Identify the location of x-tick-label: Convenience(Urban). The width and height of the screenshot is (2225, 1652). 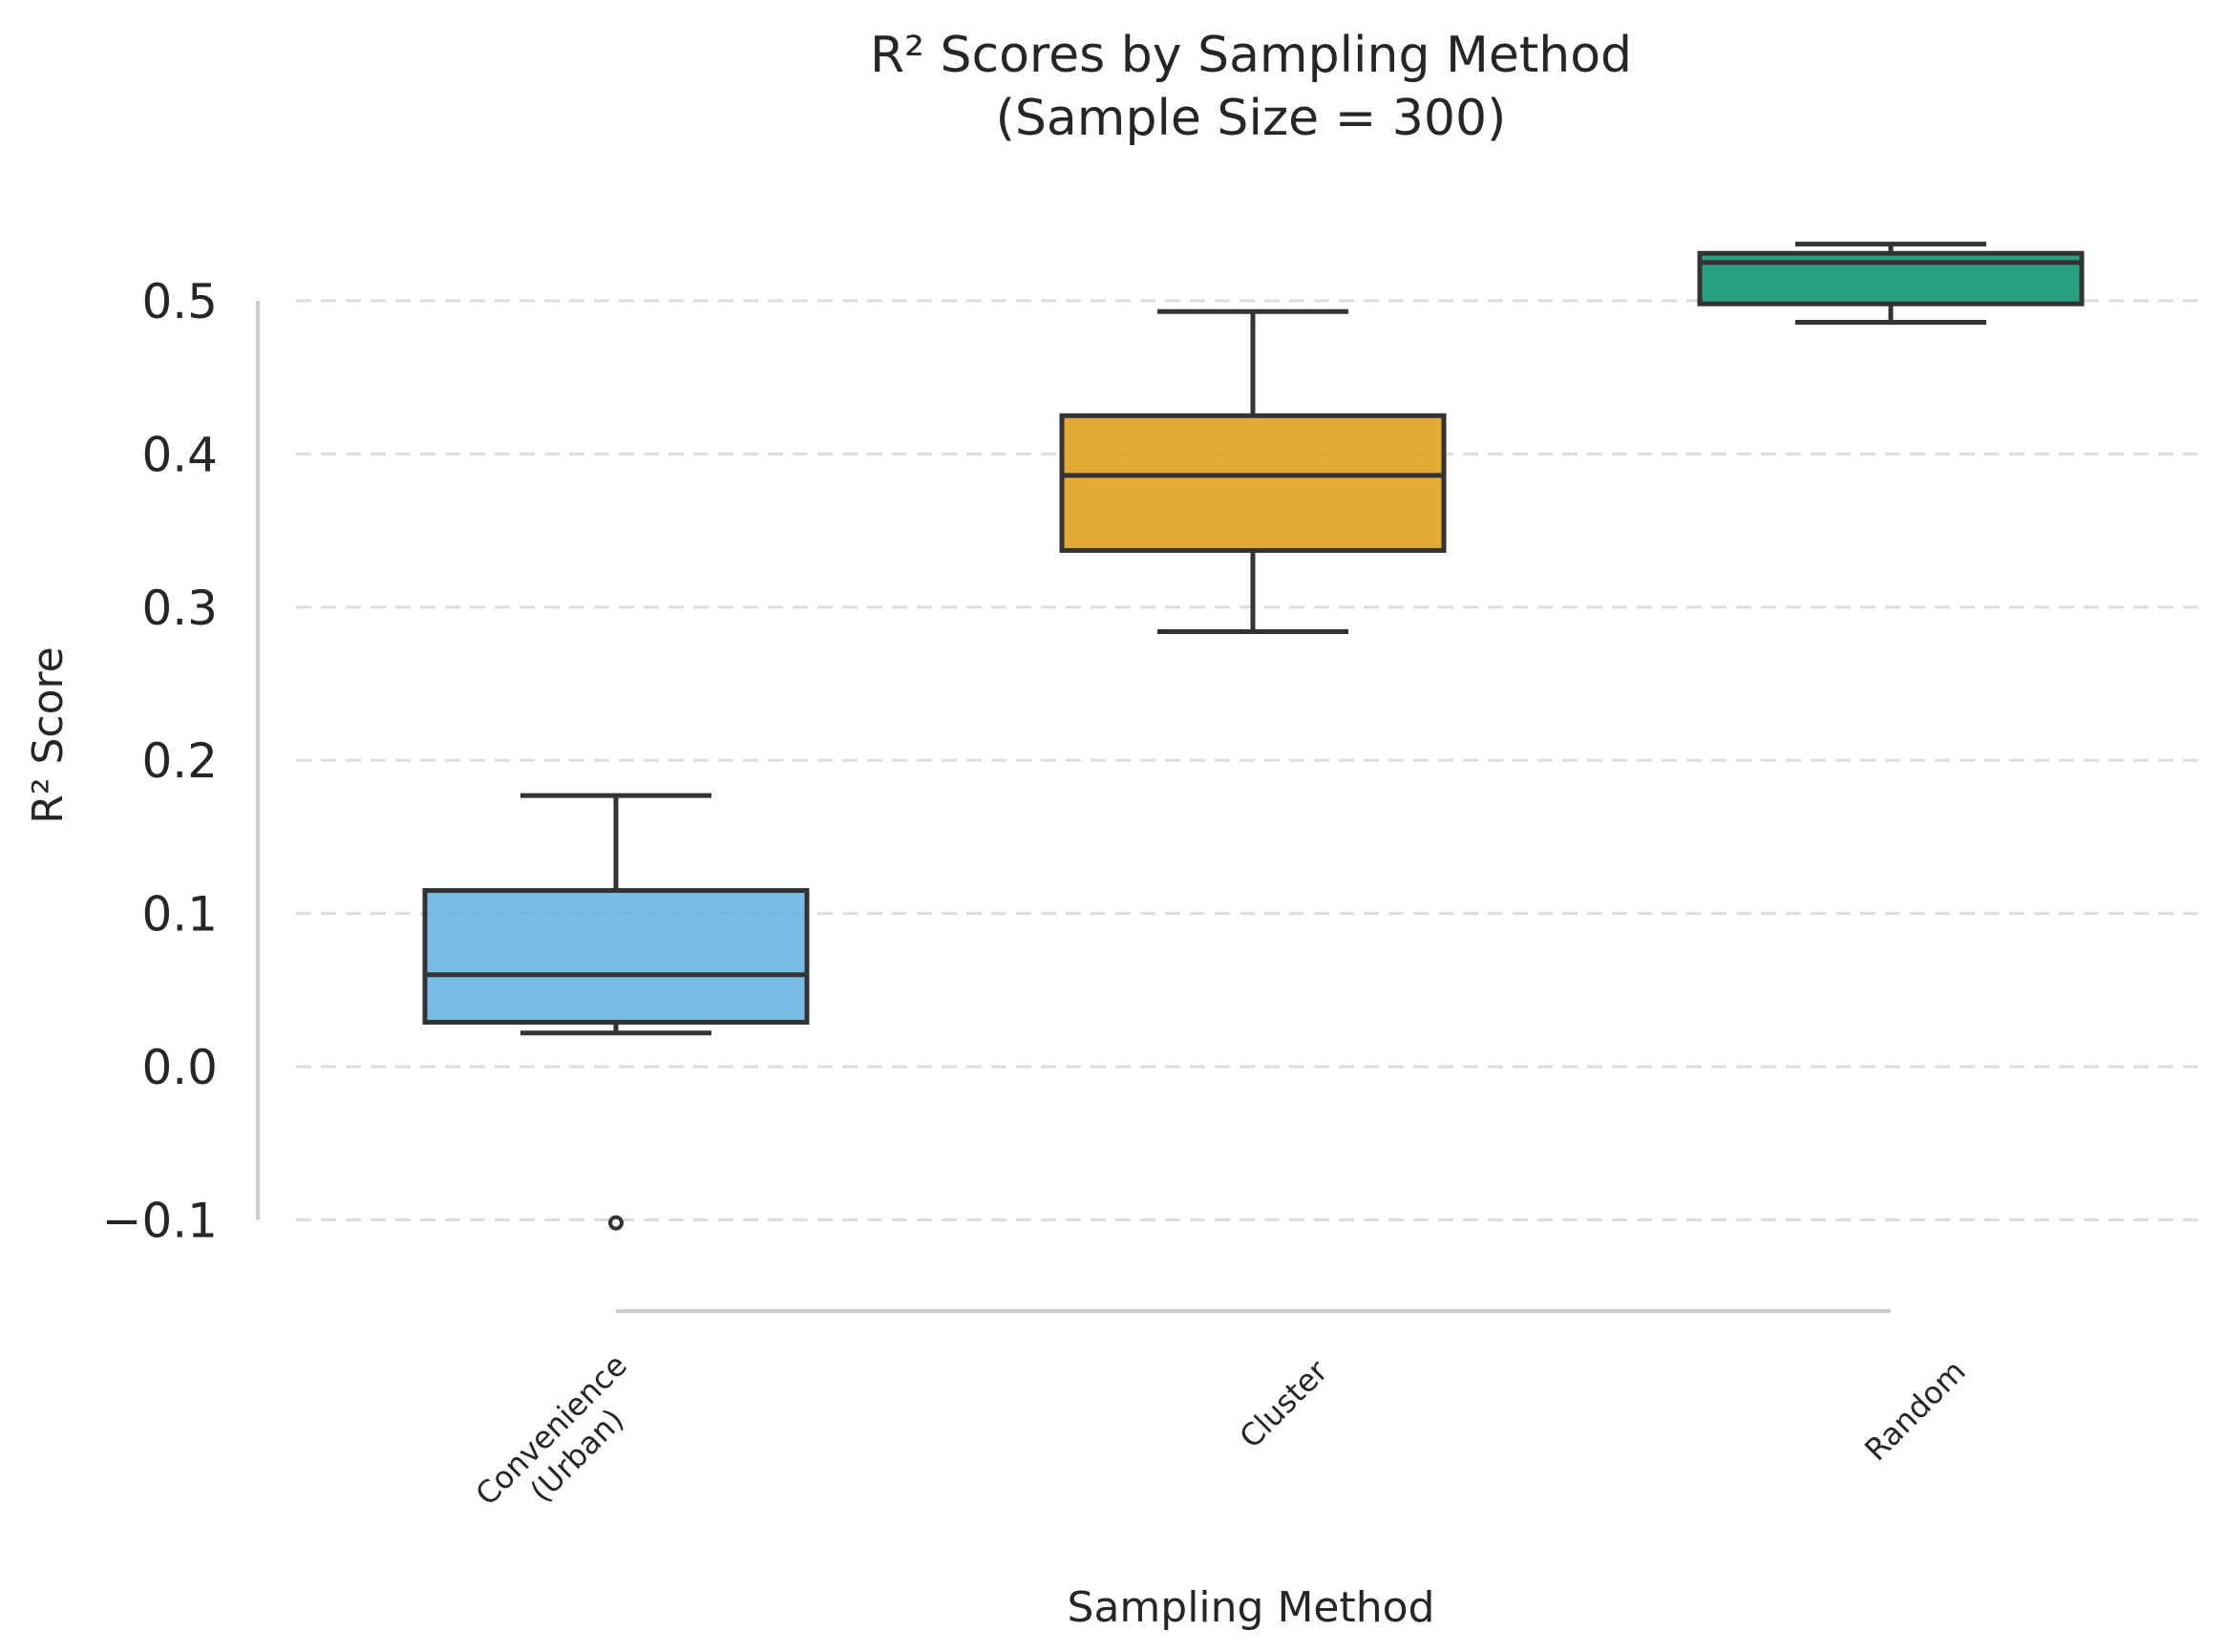
(564, 1442).